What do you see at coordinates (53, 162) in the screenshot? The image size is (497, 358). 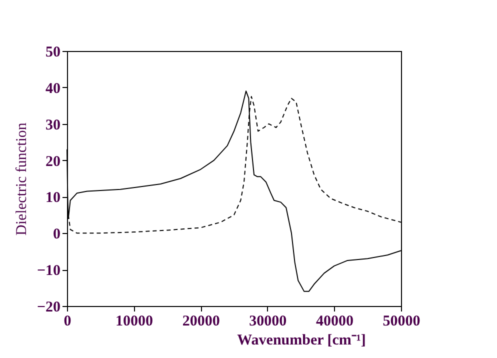 I see `y-tick-label: 20` at bounding box center [53, 162].